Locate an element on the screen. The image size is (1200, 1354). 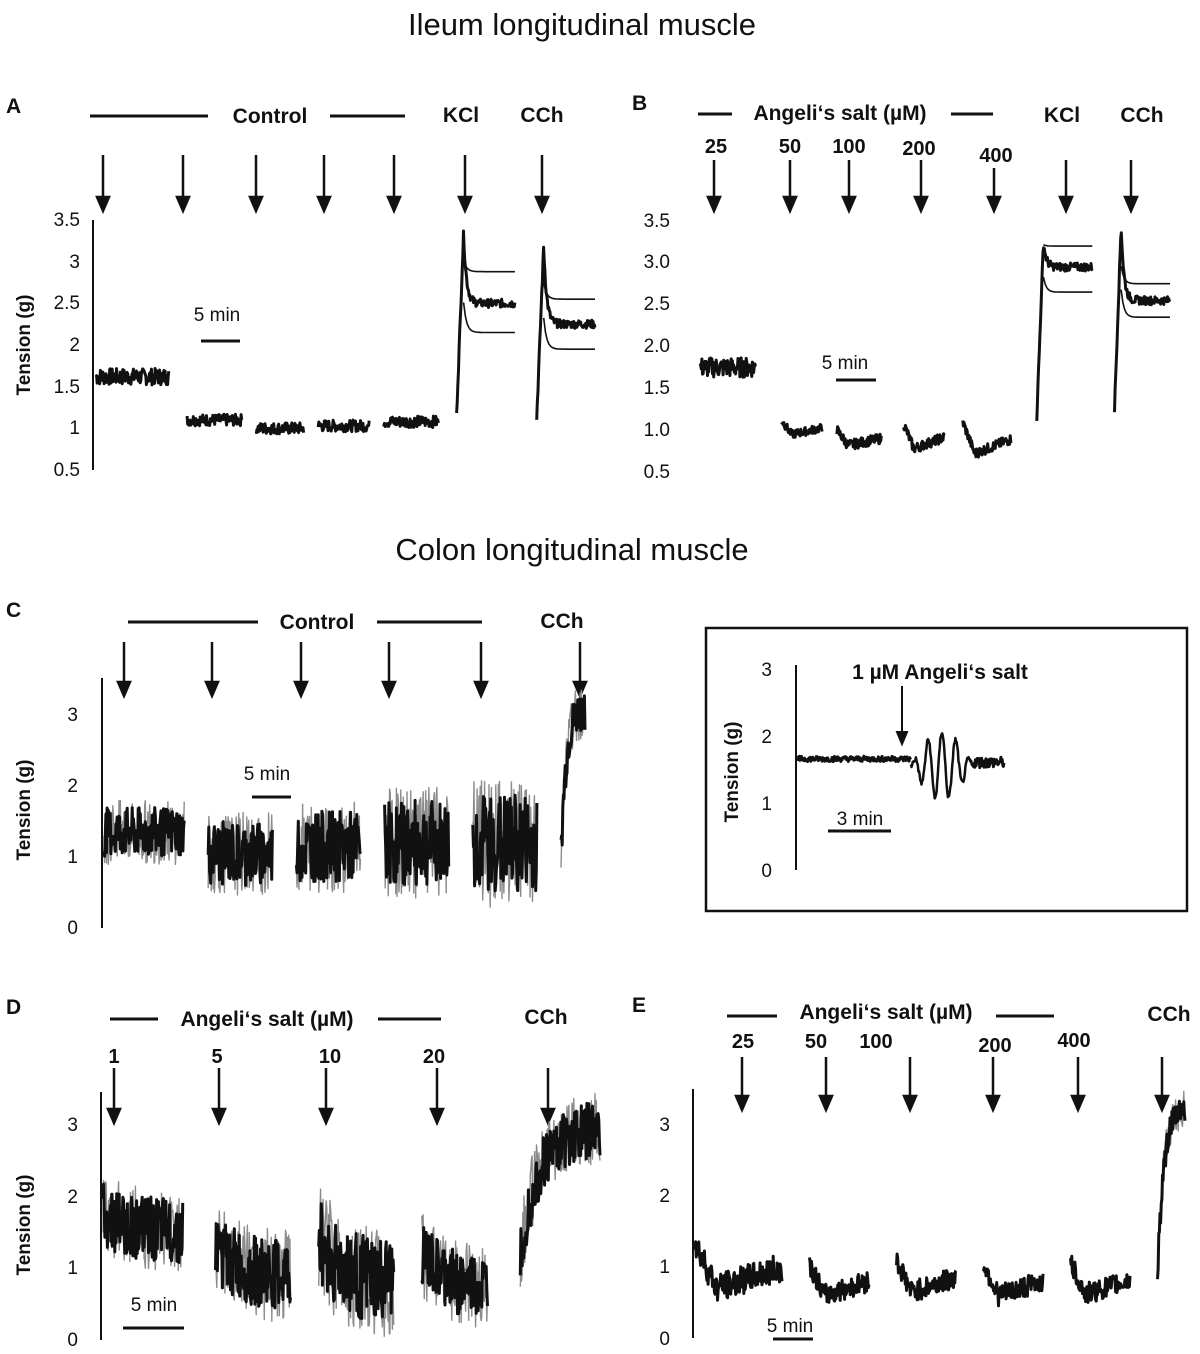
arrow-label-kcl: KCl is located at coordinates (1062, 115).